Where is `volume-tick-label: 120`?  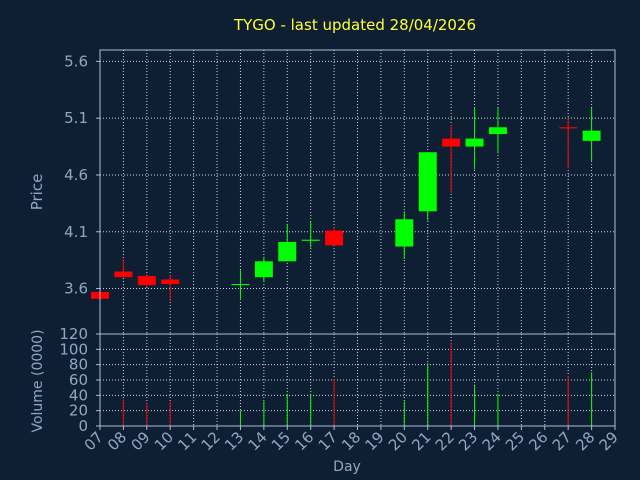 volume-tick-label: 120 is located at coordinates (73, 334).